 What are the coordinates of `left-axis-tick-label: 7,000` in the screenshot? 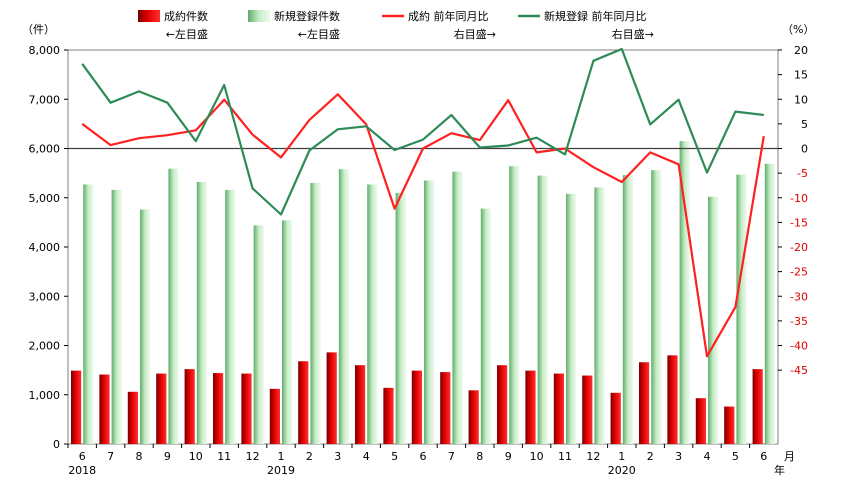 It's located at (45, 99).